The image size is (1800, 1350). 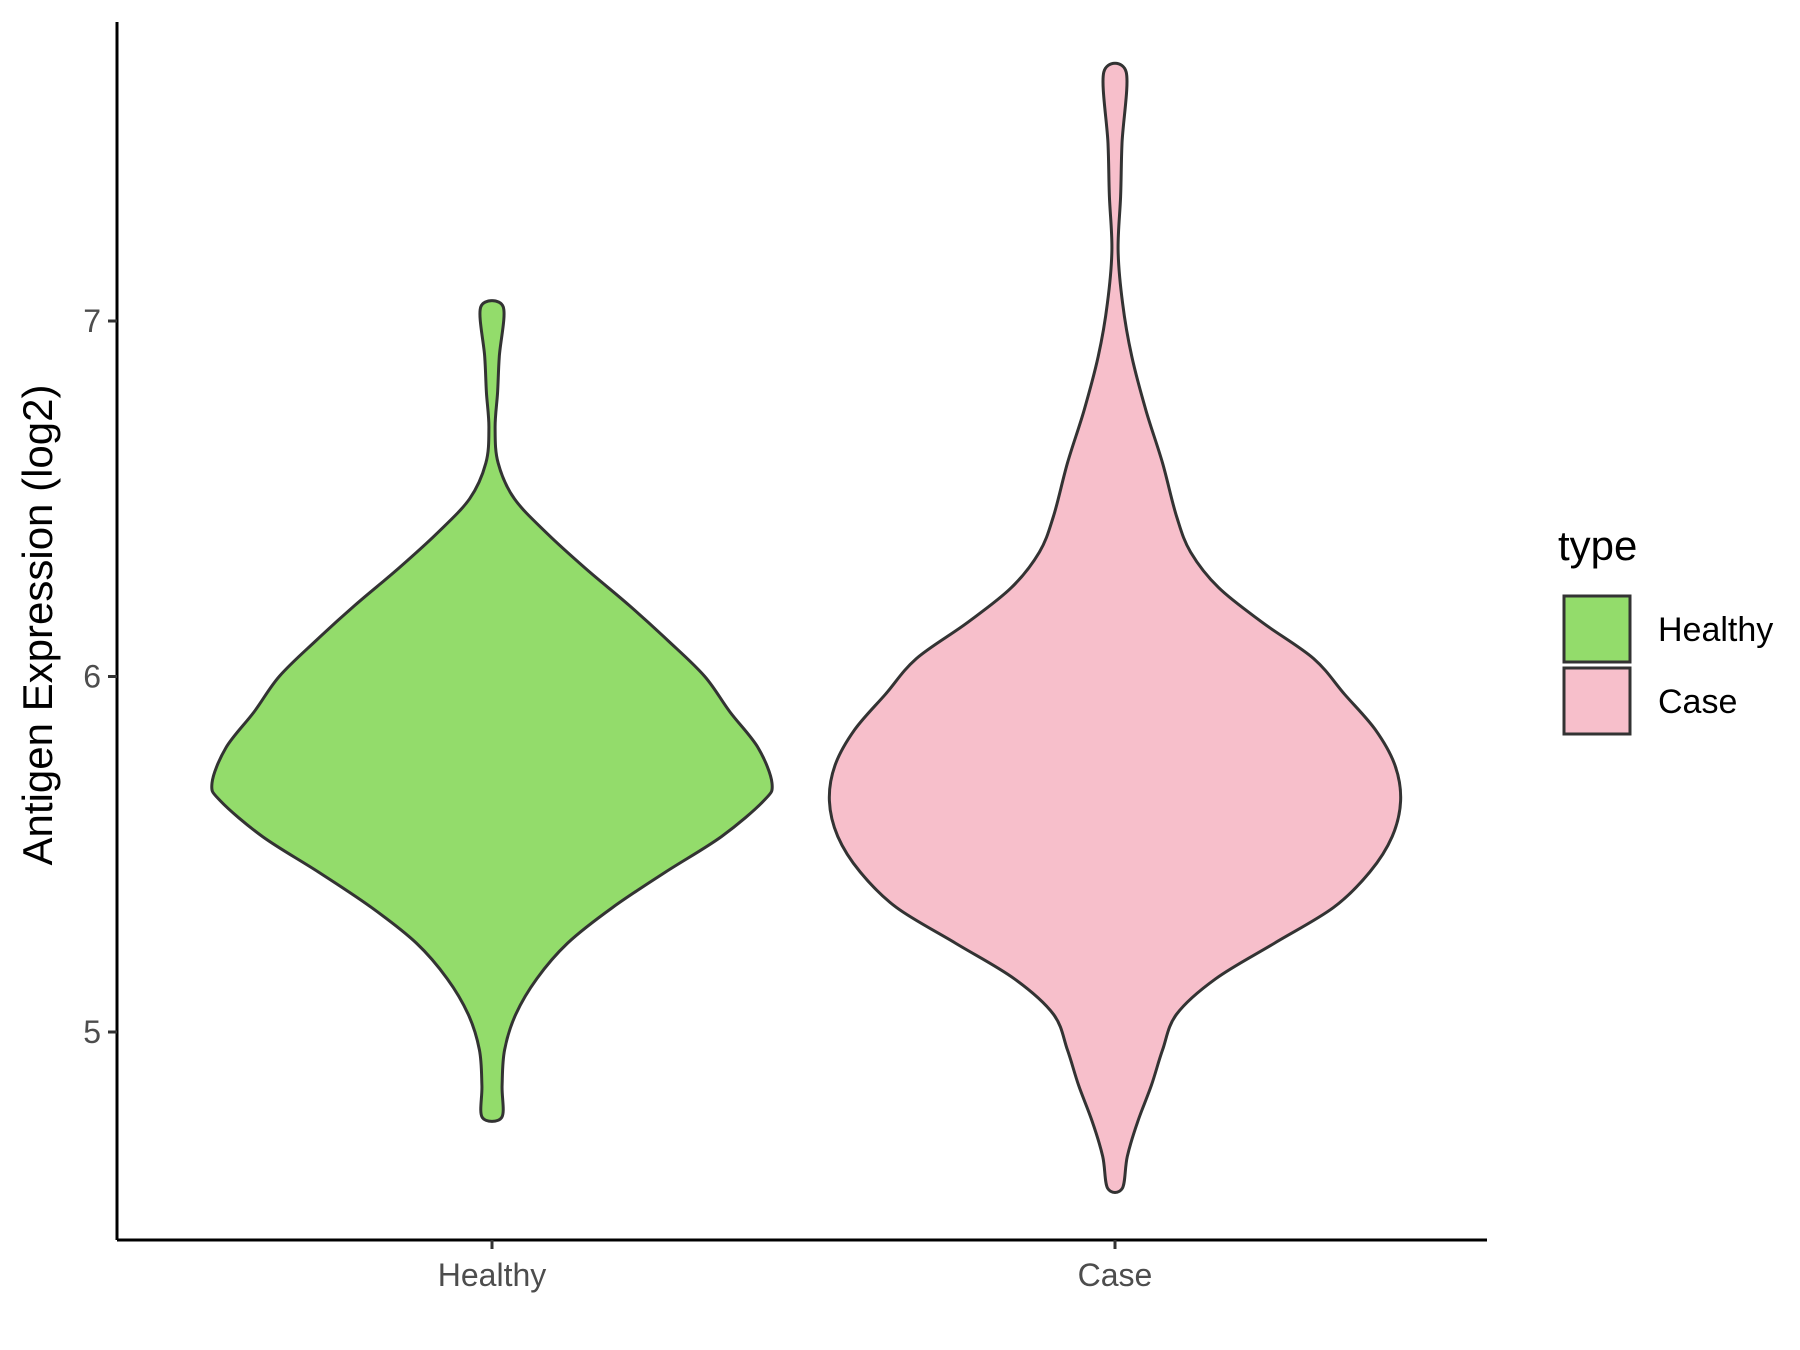 I want to click on legend-label-healthy: Healthy, so click(x=1715, y=630).